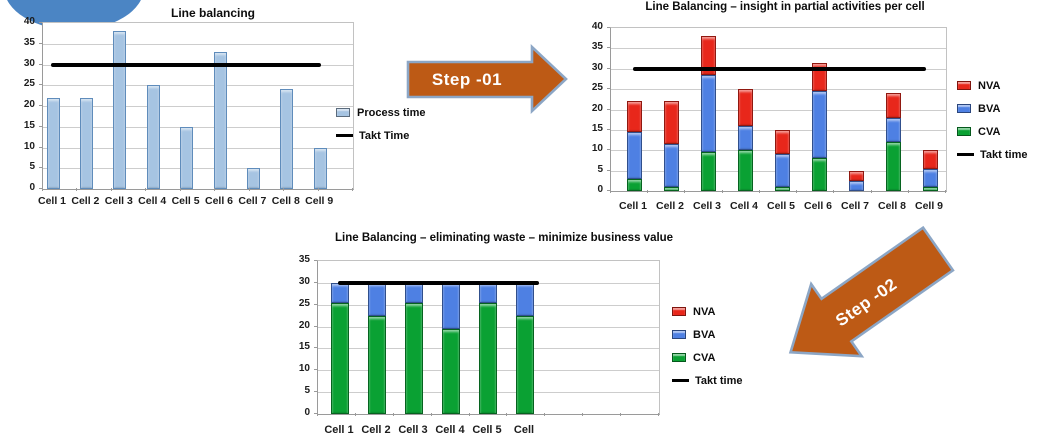  I want to click on chart1-plot-area, so click(198, 106).